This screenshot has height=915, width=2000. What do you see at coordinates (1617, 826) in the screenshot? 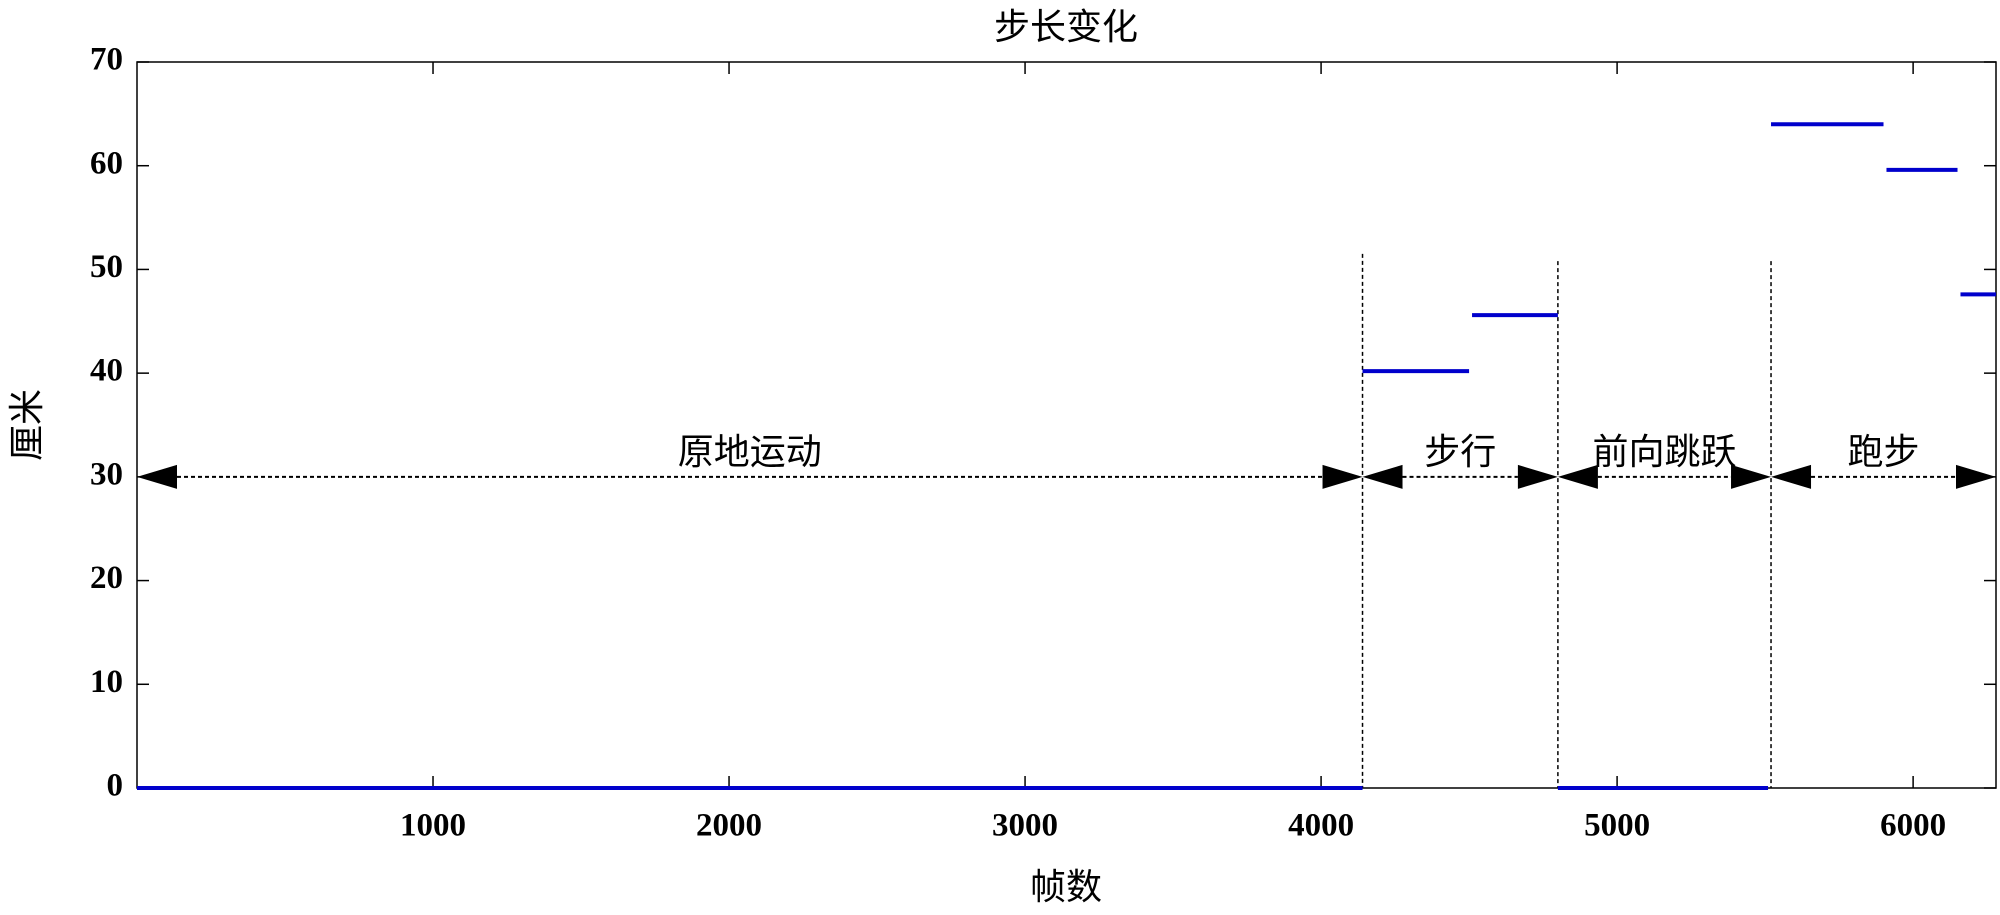
I see `x-tick-label: 5000` at bounding box center [1617, 826].